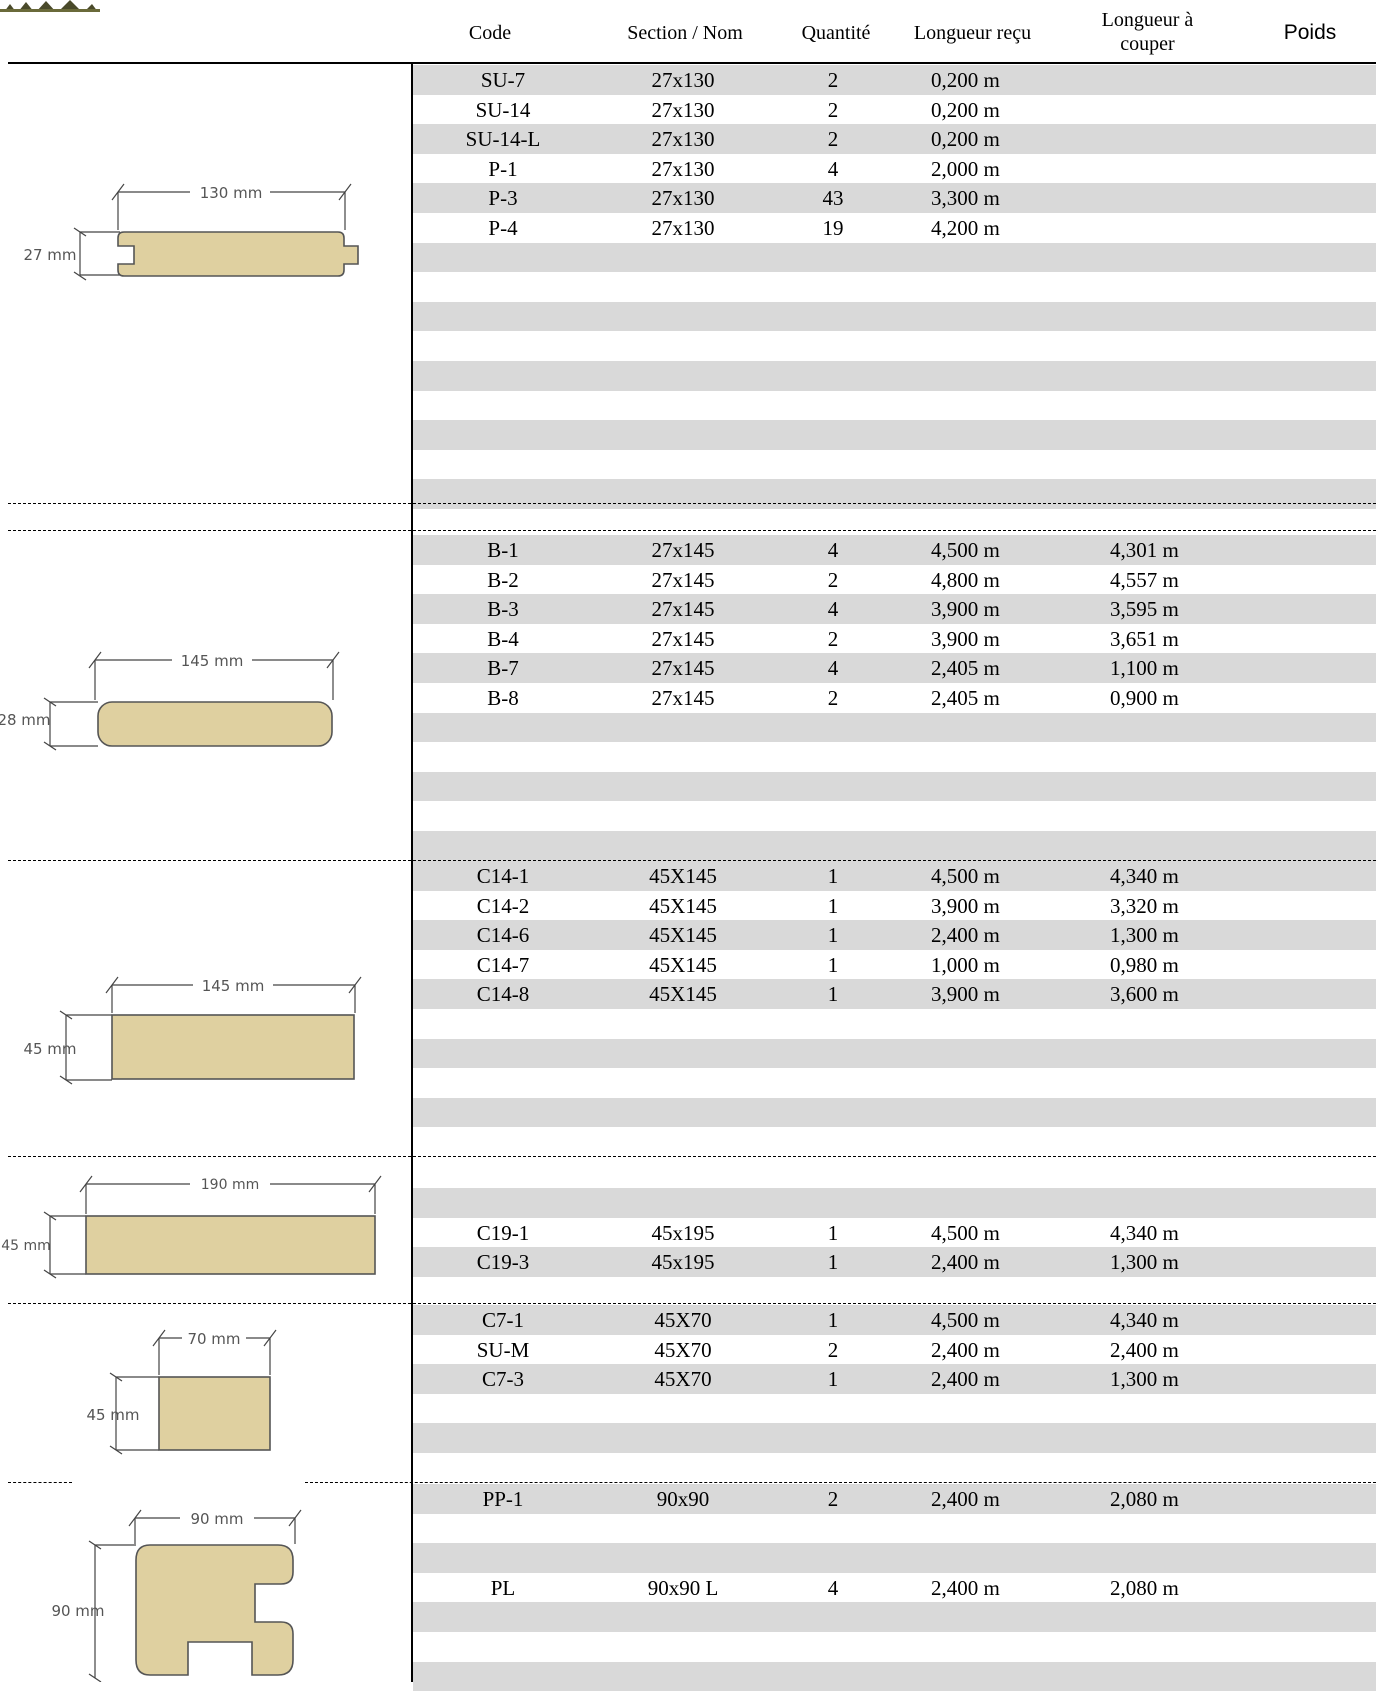 Image resolution: width=1378 pixels, height=1691 pixels. Describe the element at coordinates (26, 1246) in the screenshot. I see `profile-height-label: 45 mm` at that location.